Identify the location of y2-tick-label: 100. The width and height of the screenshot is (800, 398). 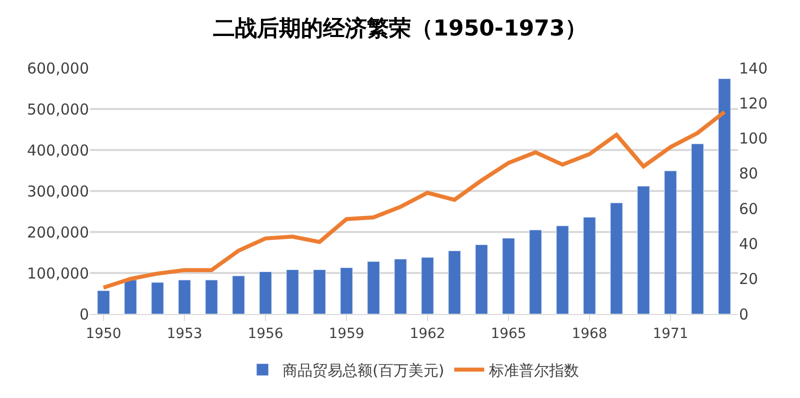
(753, 139).